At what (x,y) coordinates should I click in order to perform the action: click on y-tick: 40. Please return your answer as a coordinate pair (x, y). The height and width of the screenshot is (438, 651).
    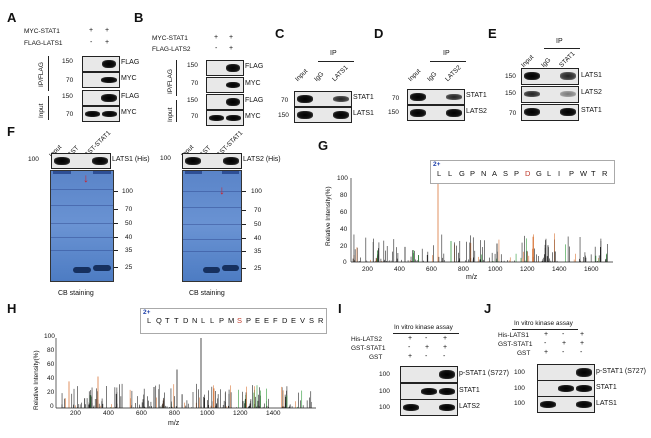
    Looking at the image, I should click on (344, 229).